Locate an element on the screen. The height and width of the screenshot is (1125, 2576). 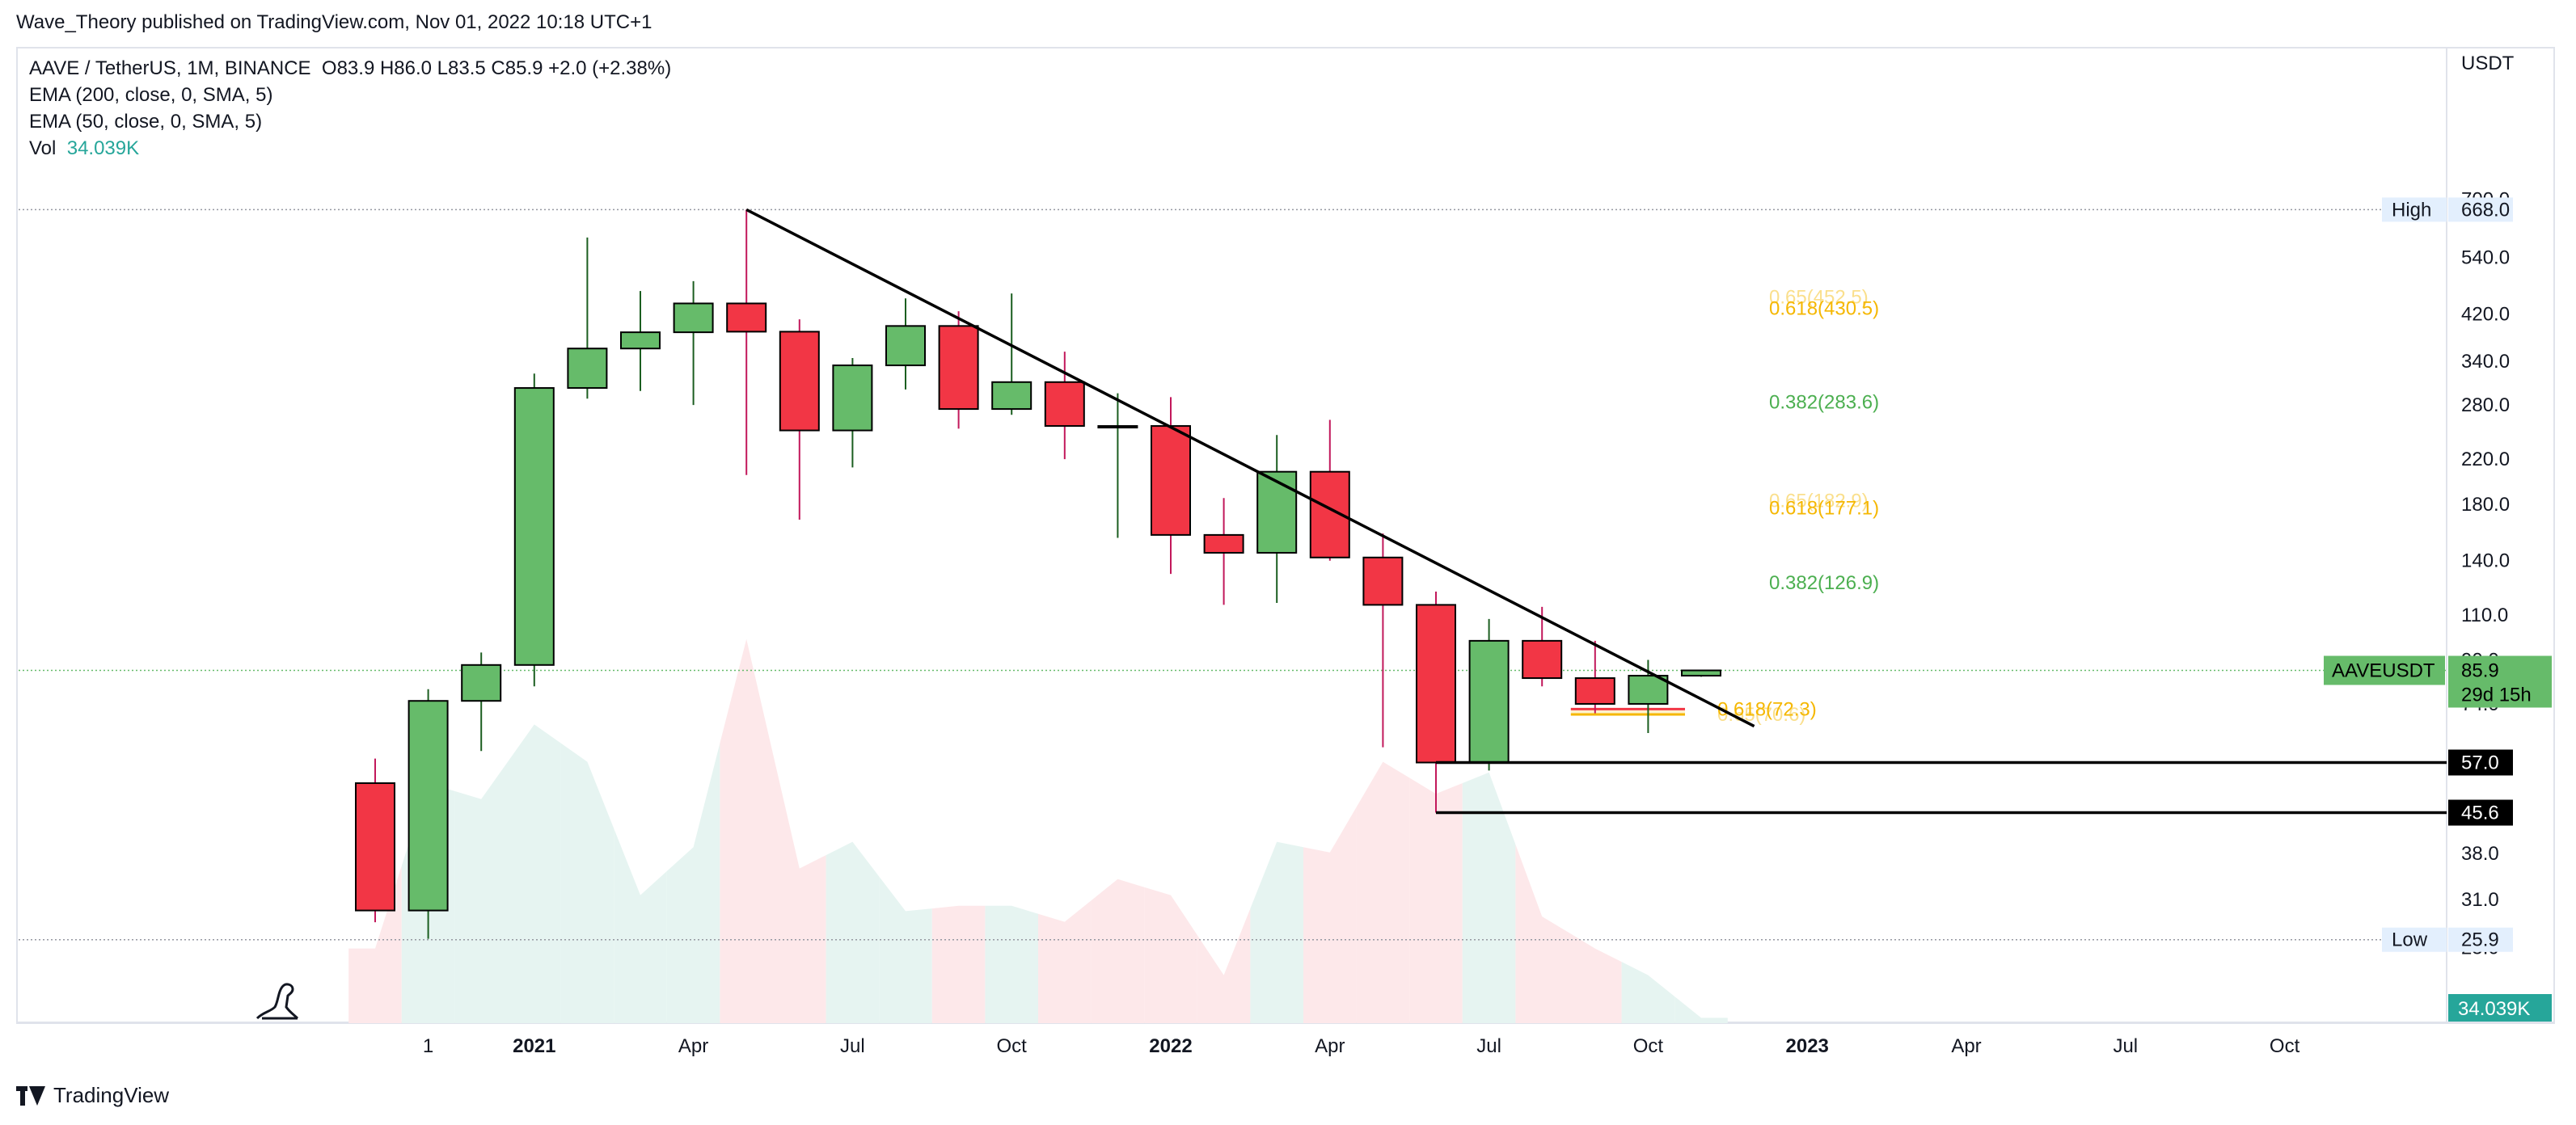
price-axis-unit: USDT is located at coordinates (2488, 63).